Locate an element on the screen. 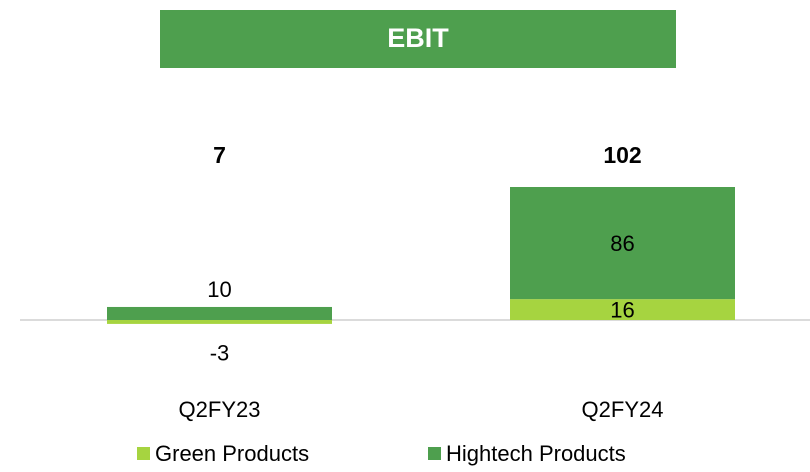  x-tick-label: Q2FY23 is located at coordinates (220, 409).